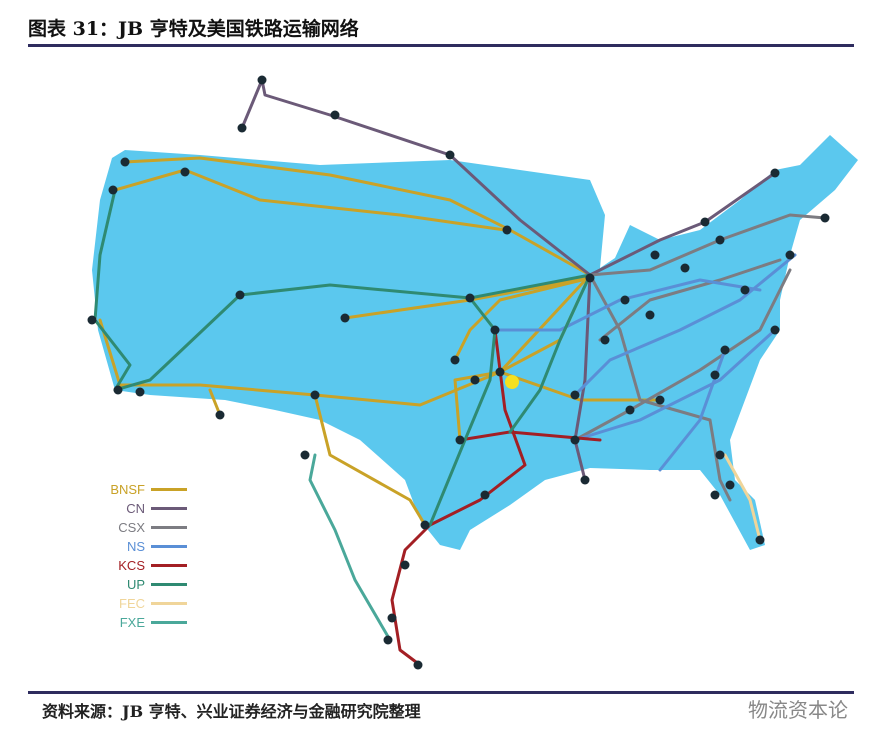 Image resolution: width=887 pixels, height=748 pixels. I want to click on legend-item-up: UP, so click(141, 584).